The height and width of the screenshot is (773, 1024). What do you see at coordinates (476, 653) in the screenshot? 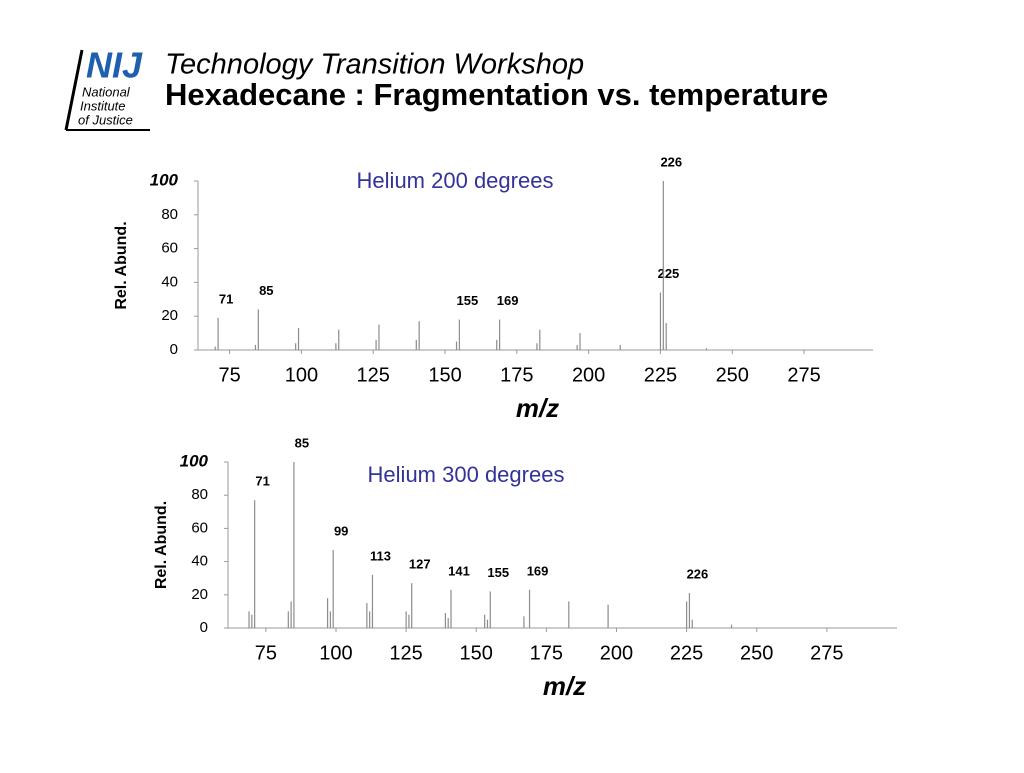
I see `x-tick-label: 150` at bounding box center [476, 653].